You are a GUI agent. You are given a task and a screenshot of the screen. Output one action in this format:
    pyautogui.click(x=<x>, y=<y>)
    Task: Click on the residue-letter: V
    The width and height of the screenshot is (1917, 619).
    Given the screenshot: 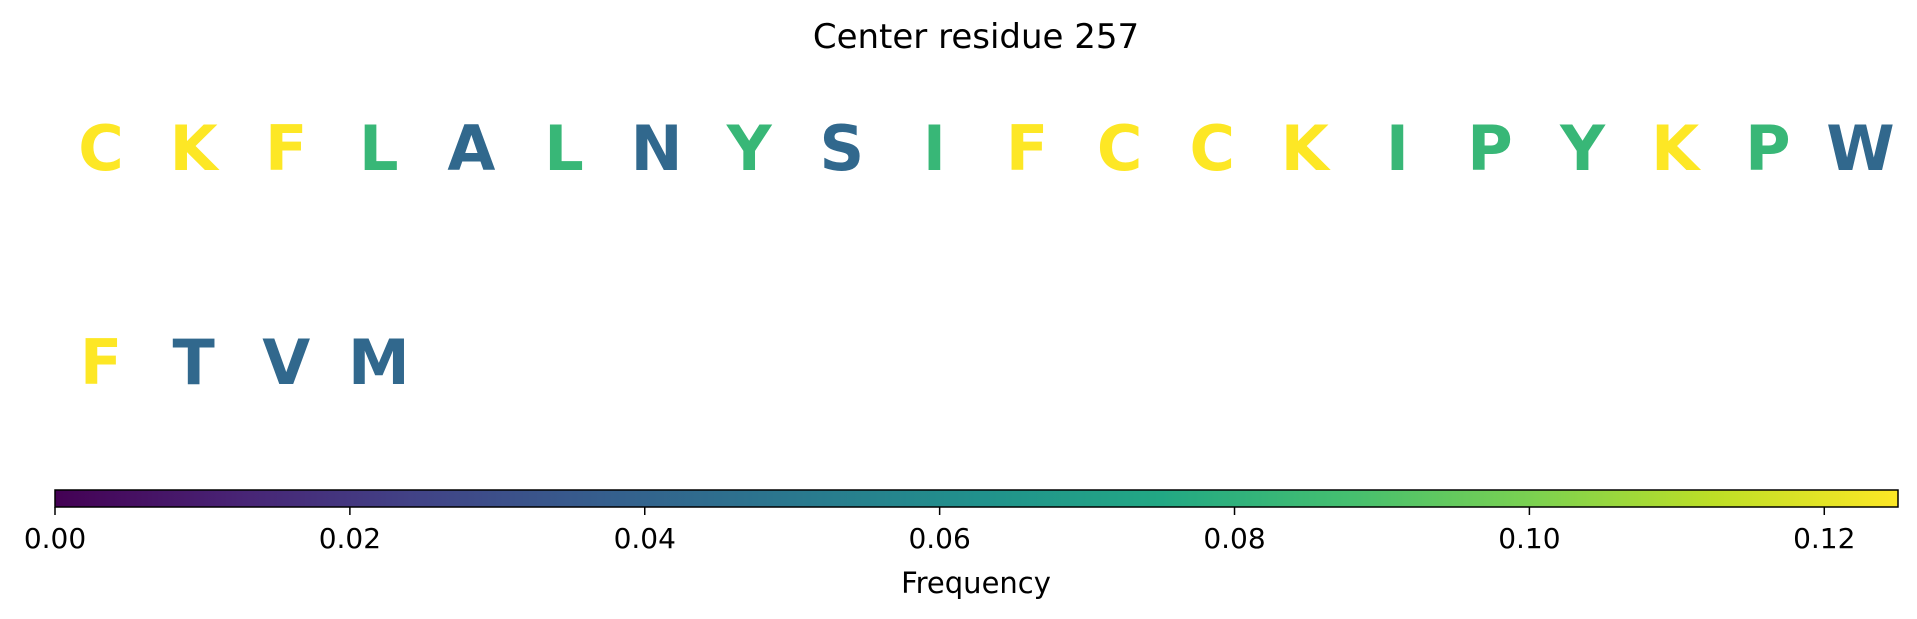 What is the action you would take?
    pyautogui.click(x=286, y=362)
    